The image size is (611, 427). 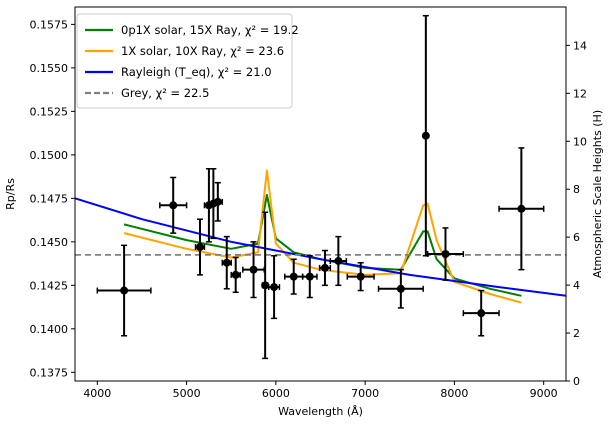 I want to click on legend-entry: Grey, χ² = 22.5, so click(x=147, y=93).